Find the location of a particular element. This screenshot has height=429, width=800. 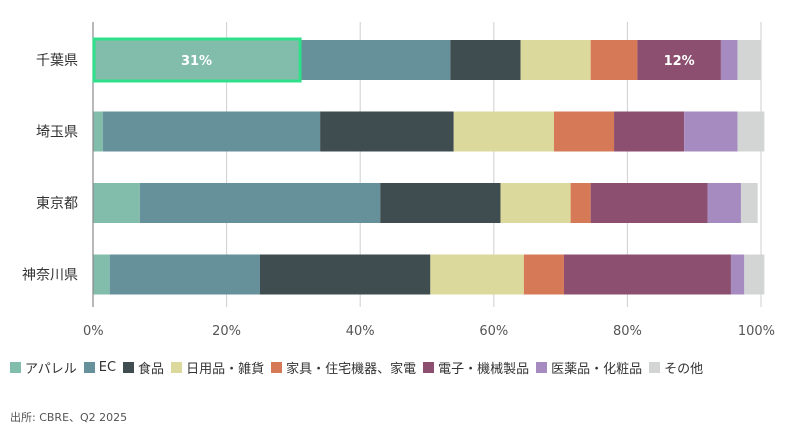

x-tick-label: 60% is located at coordinates (493, 331).